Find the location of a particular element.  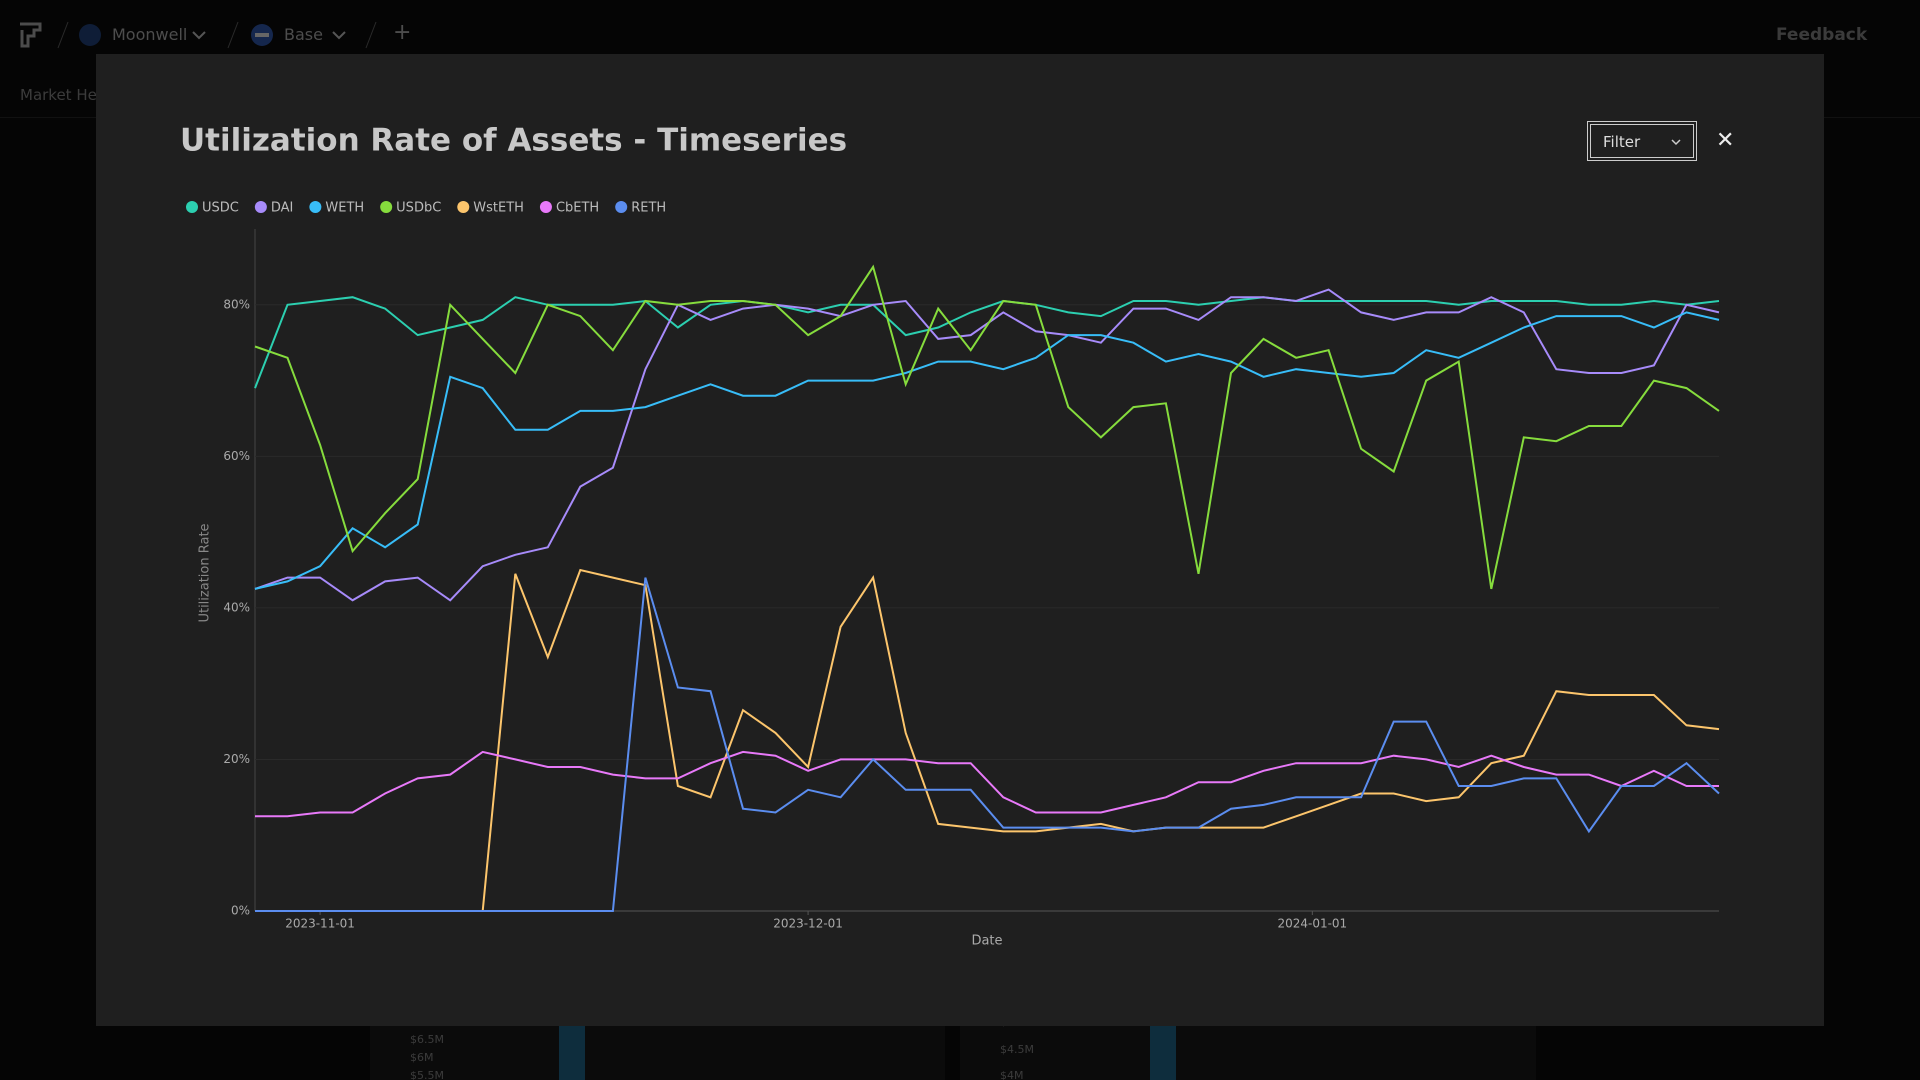

x-tick-label: 2023-12-01 is located at coordinates (808, 924).